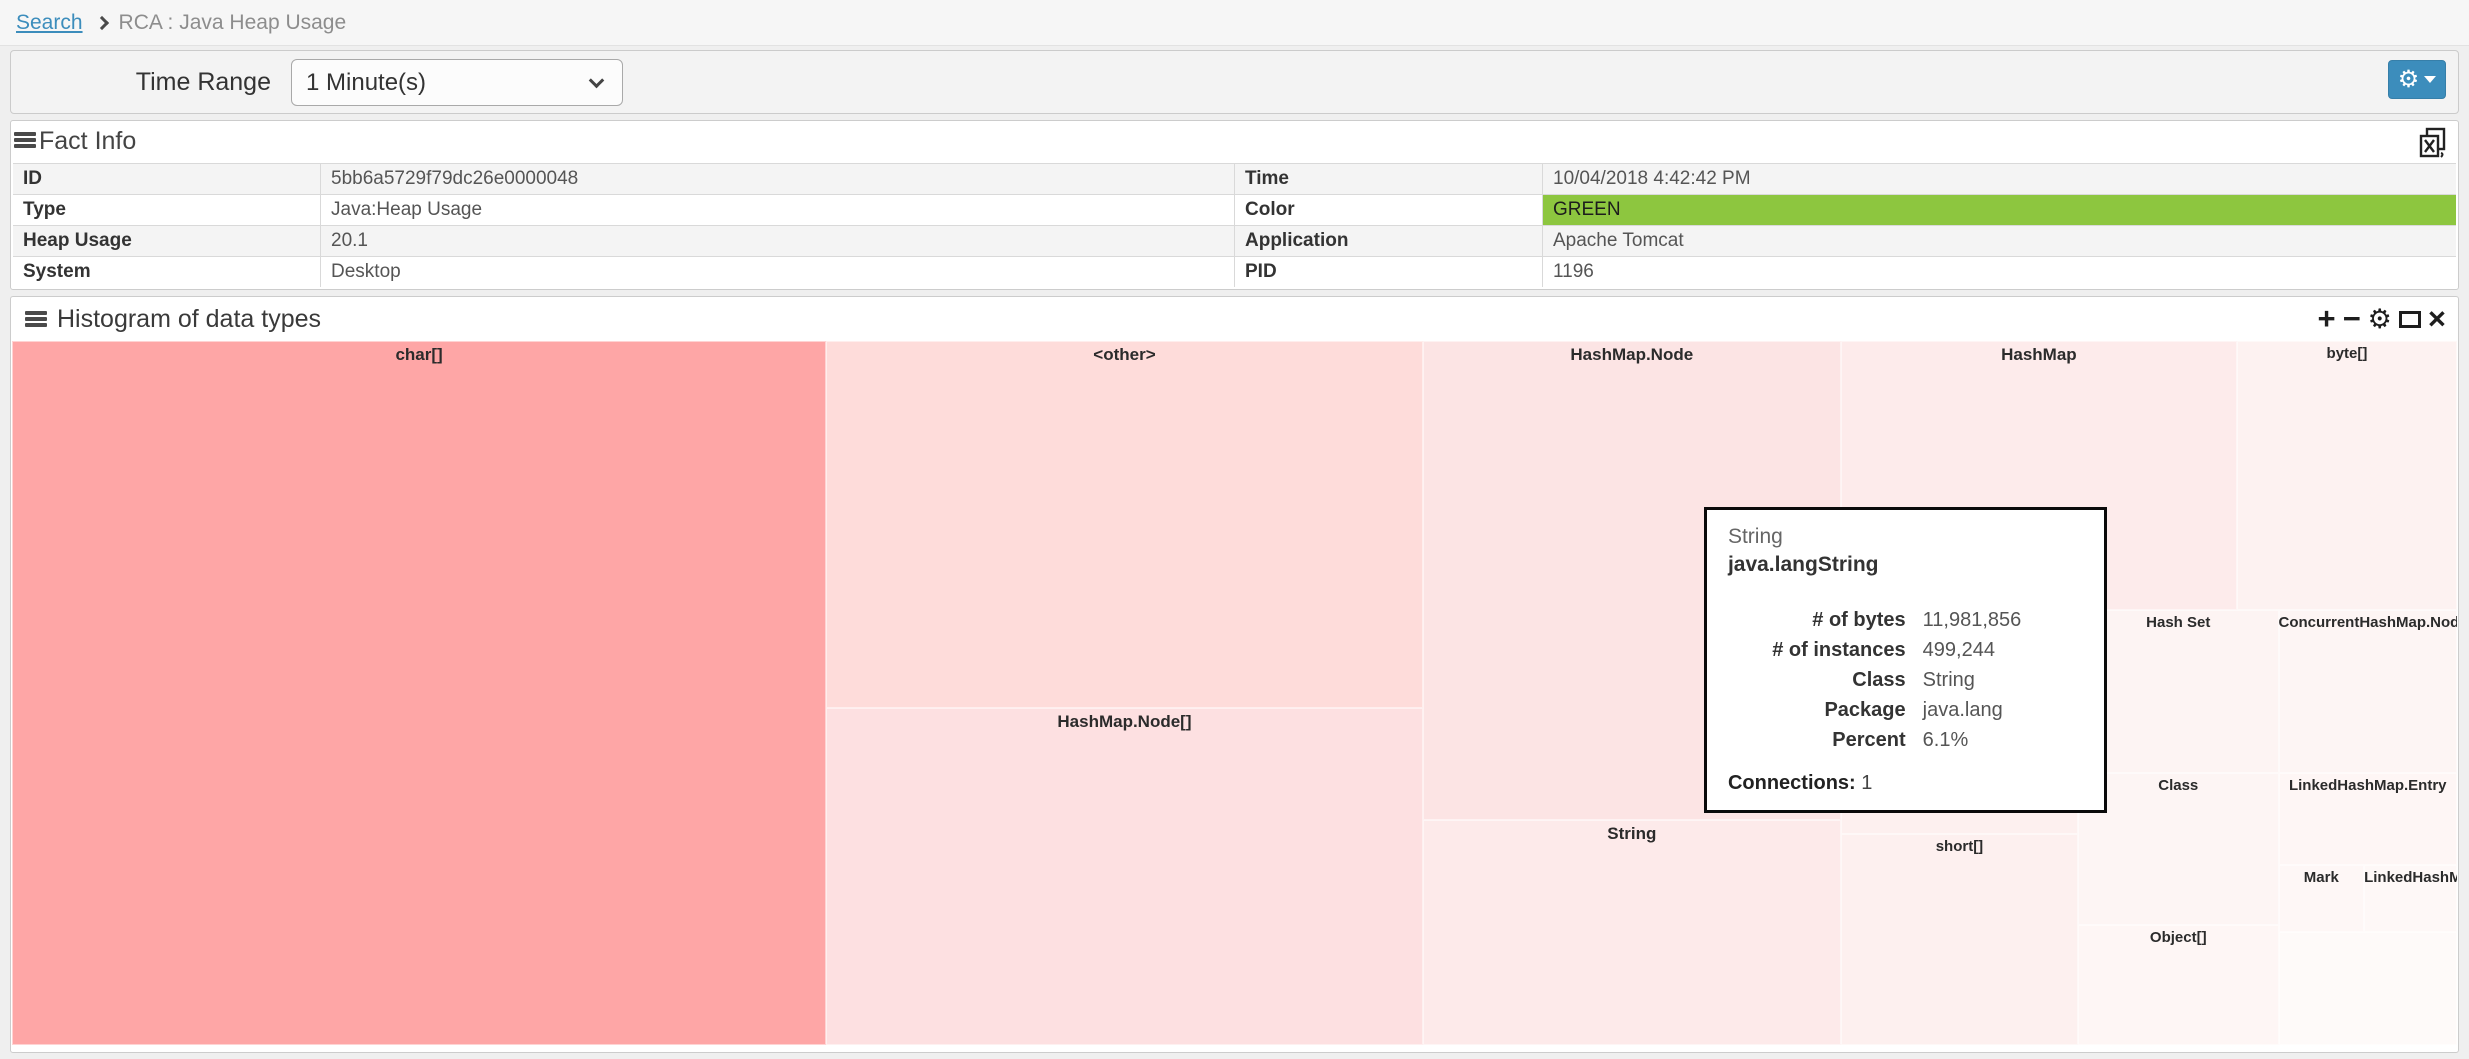 This screenshot has width=2469, height=1059. What do you see at coordinates (1859, 620) in the screenshot?
I see `tooltip-field-label: # of bytes` at bounding box center [1859, 620].